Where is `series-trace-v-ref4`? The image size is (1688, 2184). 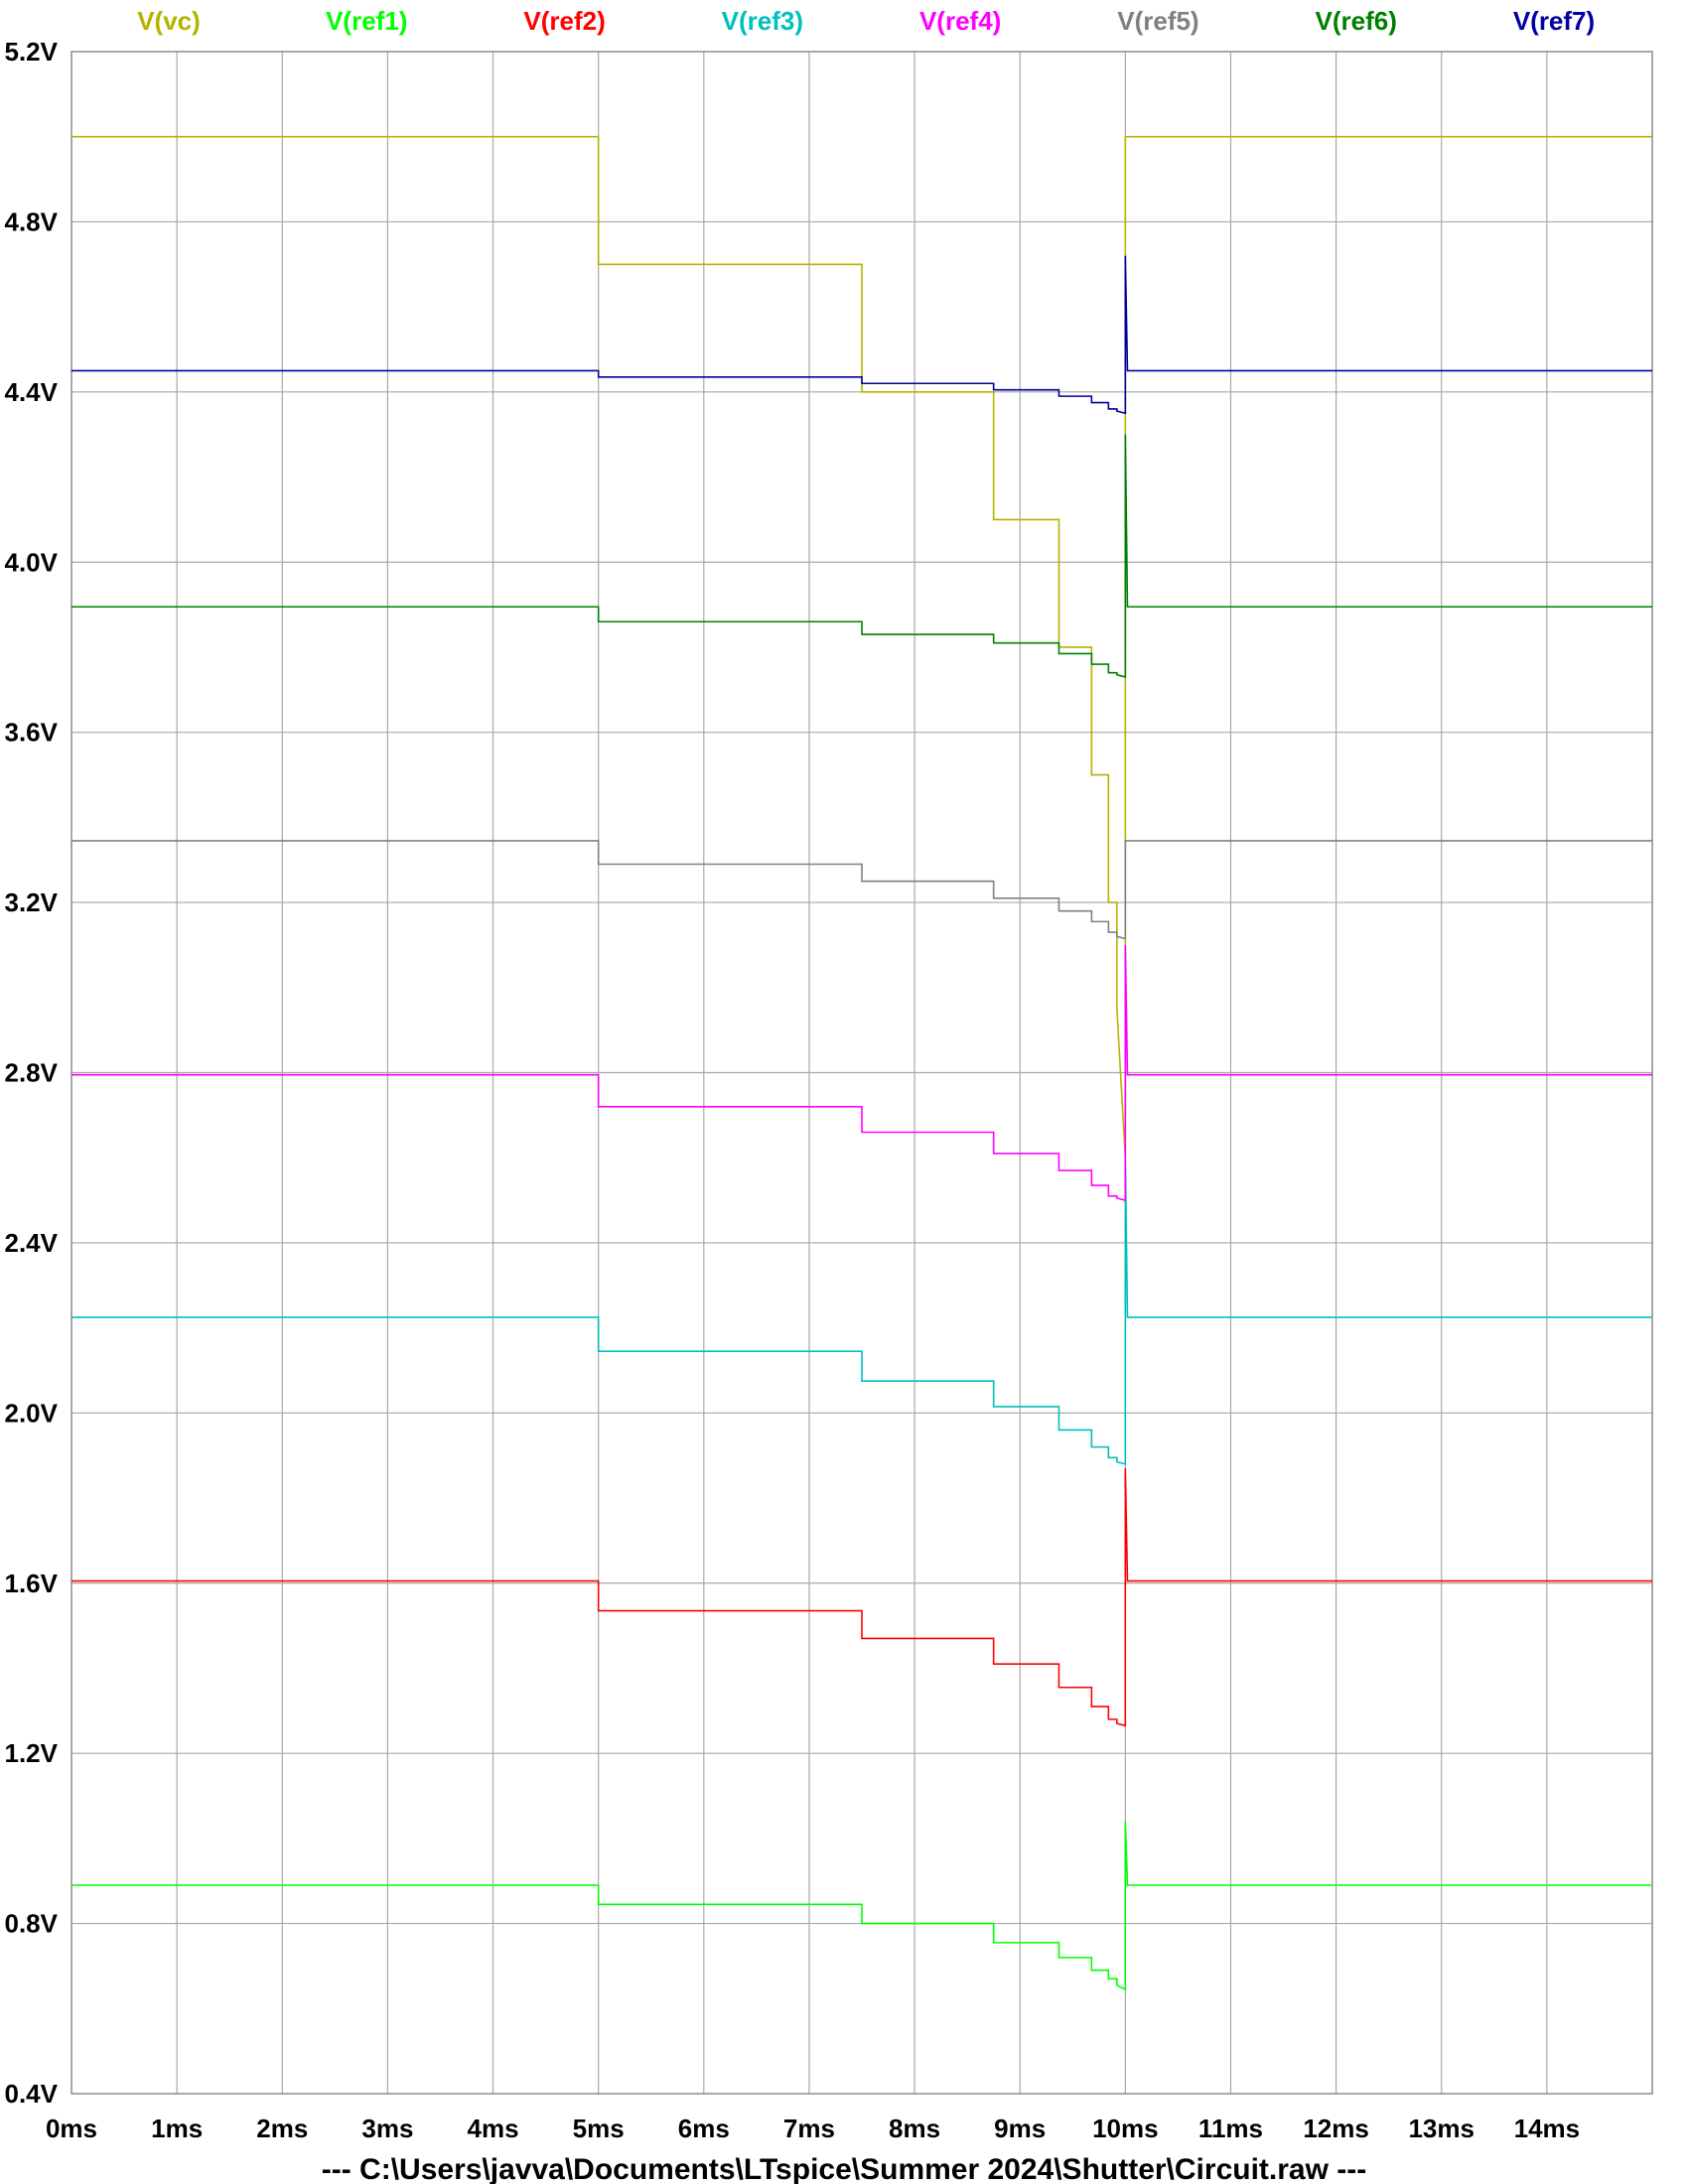 series-trace-v-ref4 is located at coordinates (861, 1073).